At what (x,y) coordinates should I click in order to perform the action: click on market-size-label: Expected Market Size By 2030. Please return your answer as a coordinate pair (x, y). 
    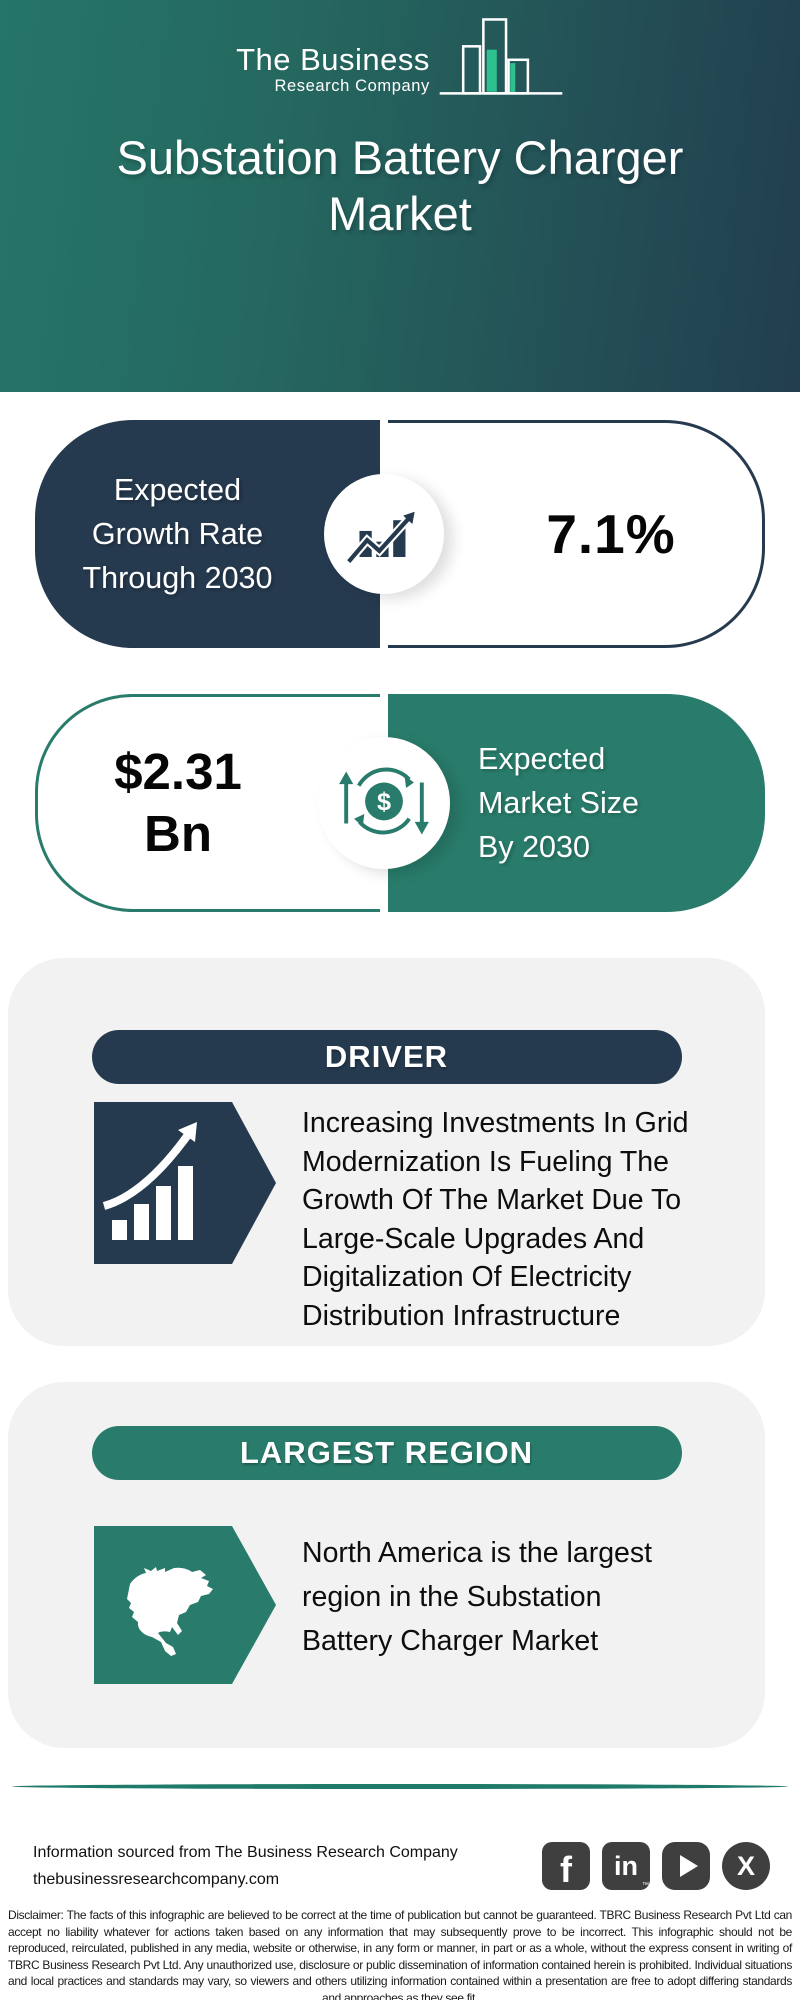
    Looking at the image, I should click on (576, 803).